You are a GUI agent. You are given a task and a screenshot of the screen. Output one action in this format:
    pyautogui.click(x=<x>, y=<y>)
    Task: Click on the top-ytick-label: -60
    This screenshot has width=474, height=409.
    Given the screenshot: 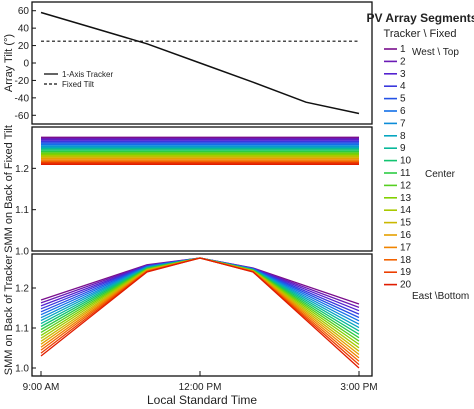 What is the action you would take?
    pyautogui.click(x=22, y=116)
    